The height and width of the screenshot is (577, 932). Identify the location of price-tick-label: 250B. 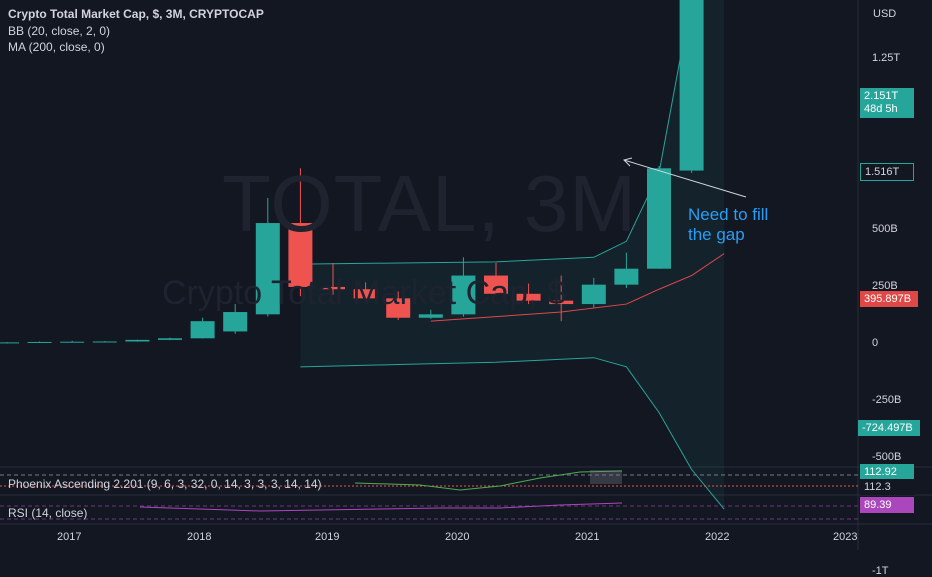
(885, 285).